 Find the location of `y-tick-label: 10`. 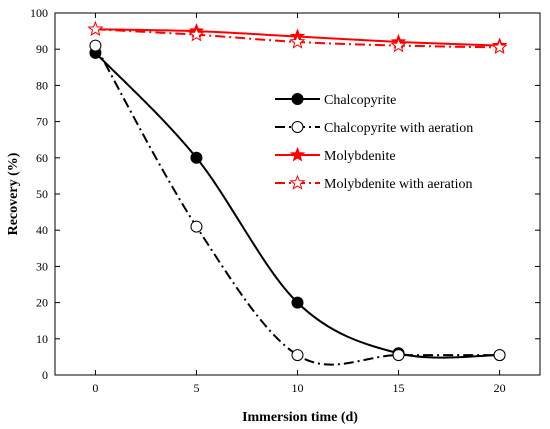

y-tick-label: 10 is located at coordinates (42, 339).